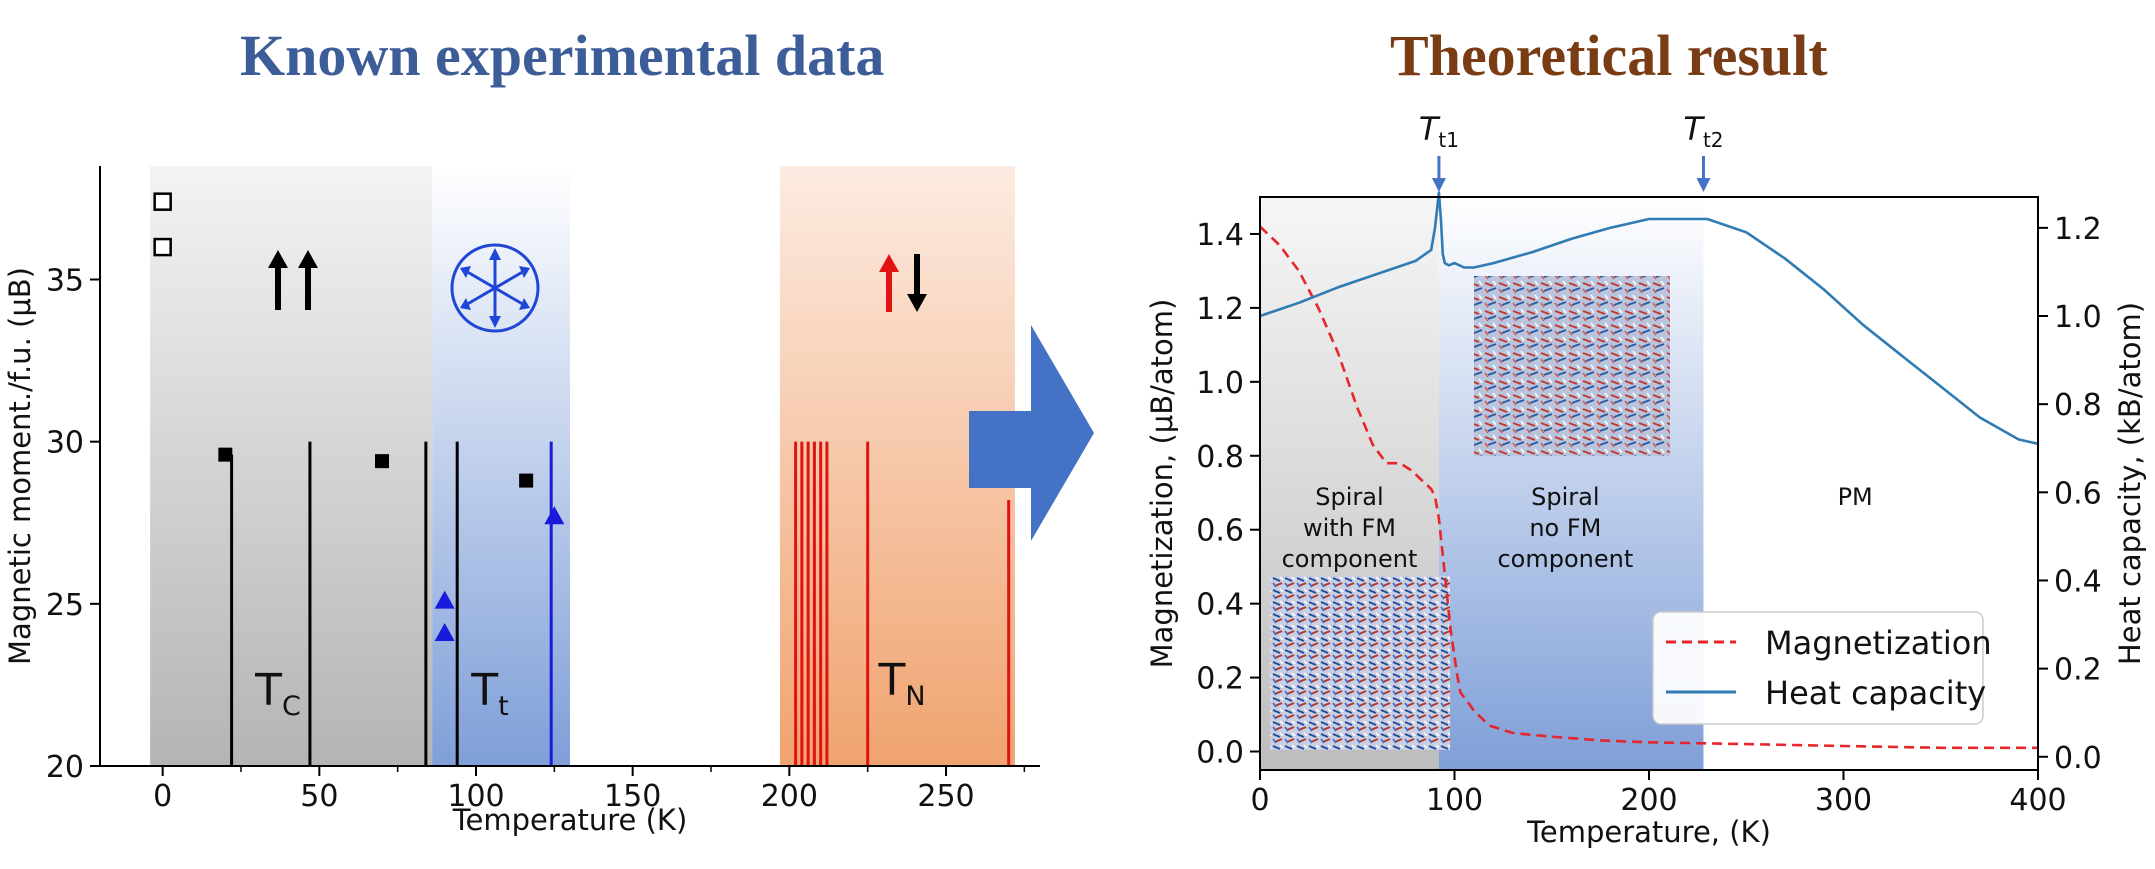 This screenshot has width=2155, height=869. What do you see at coordinates (1565, 528) in the screenshot?
I see `phase-label-1-line-1: no FM` at bounding box center [1565, 528].